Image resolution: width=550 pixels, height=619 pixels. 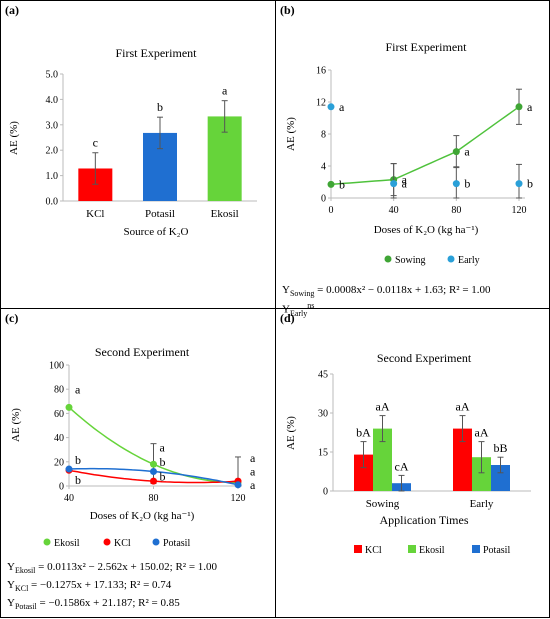 What do you see at coordinates (59, 462) in the screenshot?
I see `chart-c-y-tick-label: 20` at bounding box center [59, 462].